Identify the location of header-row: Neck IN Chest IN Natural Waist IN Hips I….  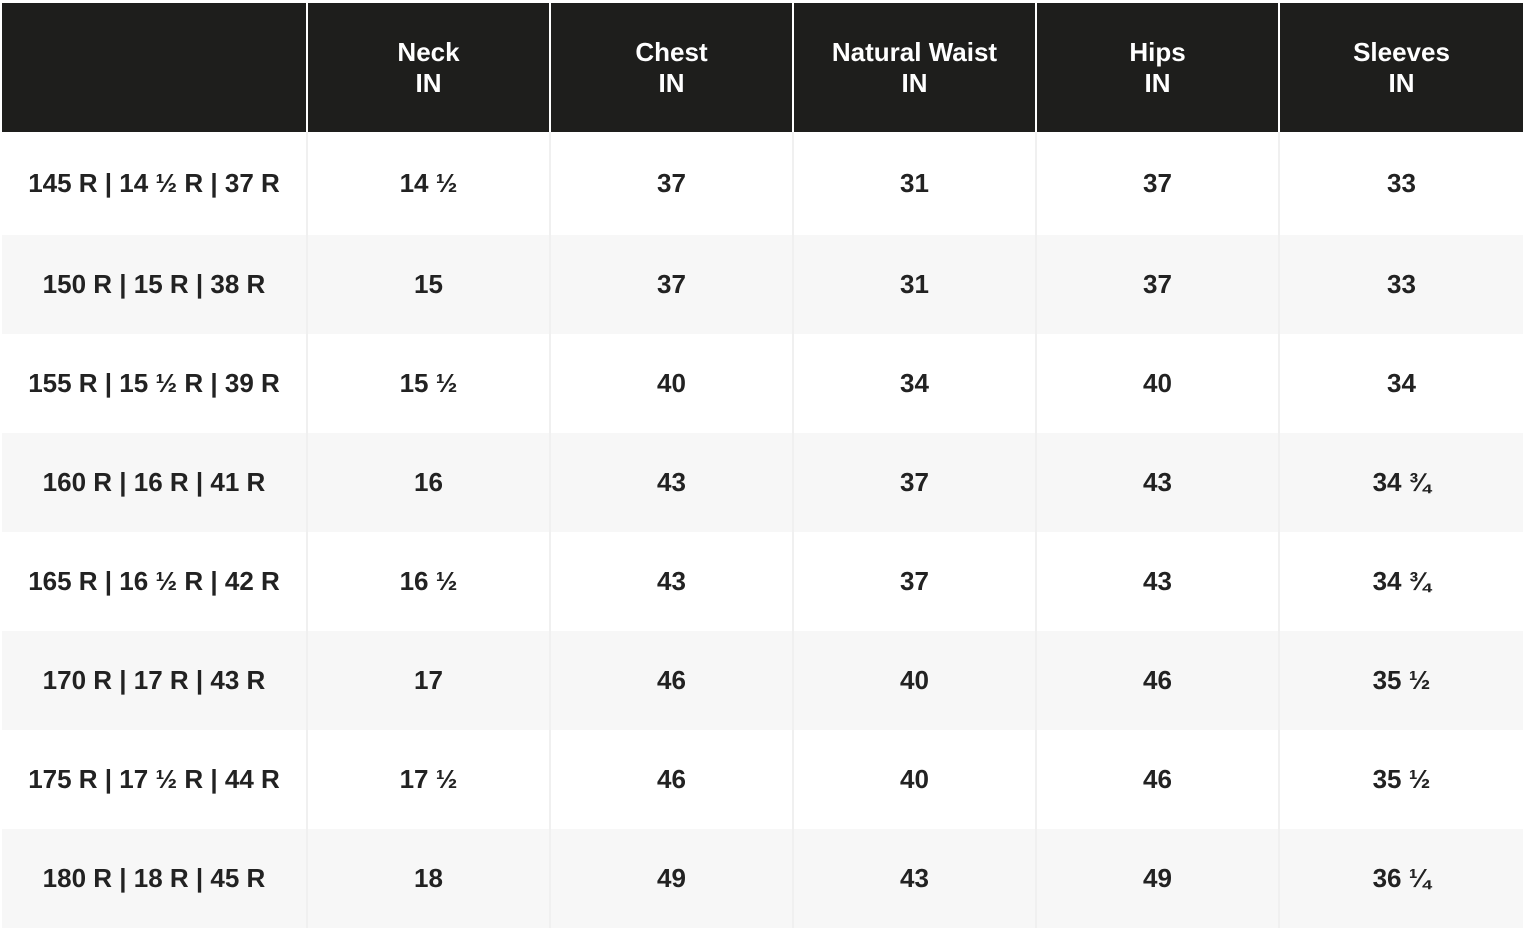
(762, 67).